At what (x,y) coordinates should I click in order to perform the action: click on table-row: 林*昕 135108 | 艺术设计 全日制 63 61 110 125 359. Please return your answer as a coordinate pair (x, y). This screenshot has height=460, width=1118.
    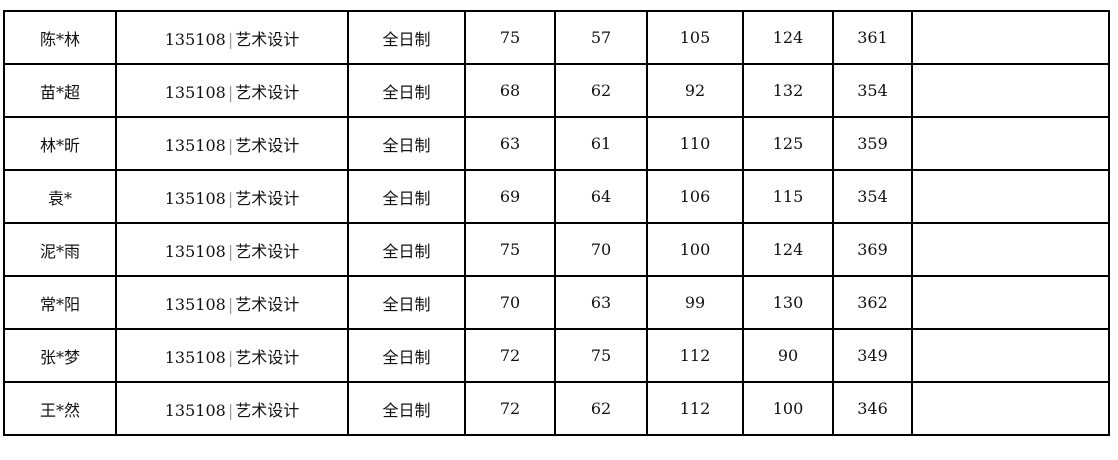
    Looking at the image, I should click on (556, 143).